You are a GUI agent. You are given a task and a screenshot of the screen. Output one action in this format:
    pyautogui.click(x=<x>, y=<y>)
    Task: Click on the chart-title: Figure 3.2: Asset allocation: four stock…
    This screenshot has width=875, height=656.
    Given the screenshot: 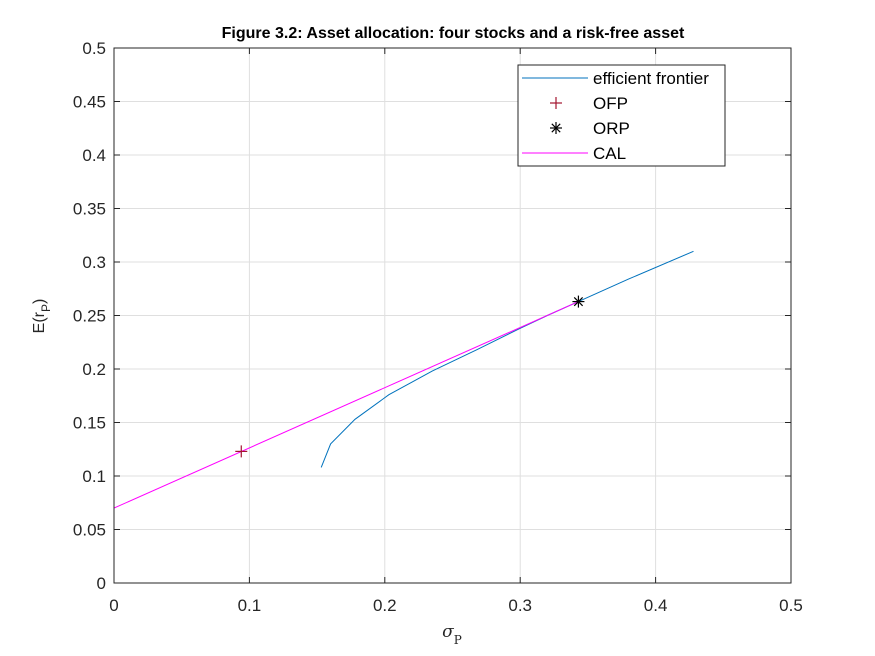 What is the action you would take?
    pyautogui.click(x=453, y=33)
    